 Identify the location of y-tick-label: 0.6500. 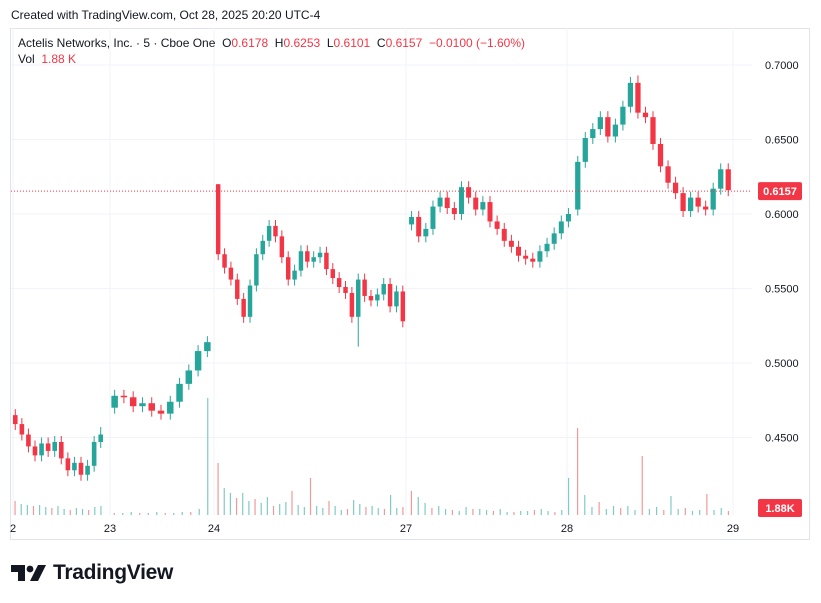
(782, 141).